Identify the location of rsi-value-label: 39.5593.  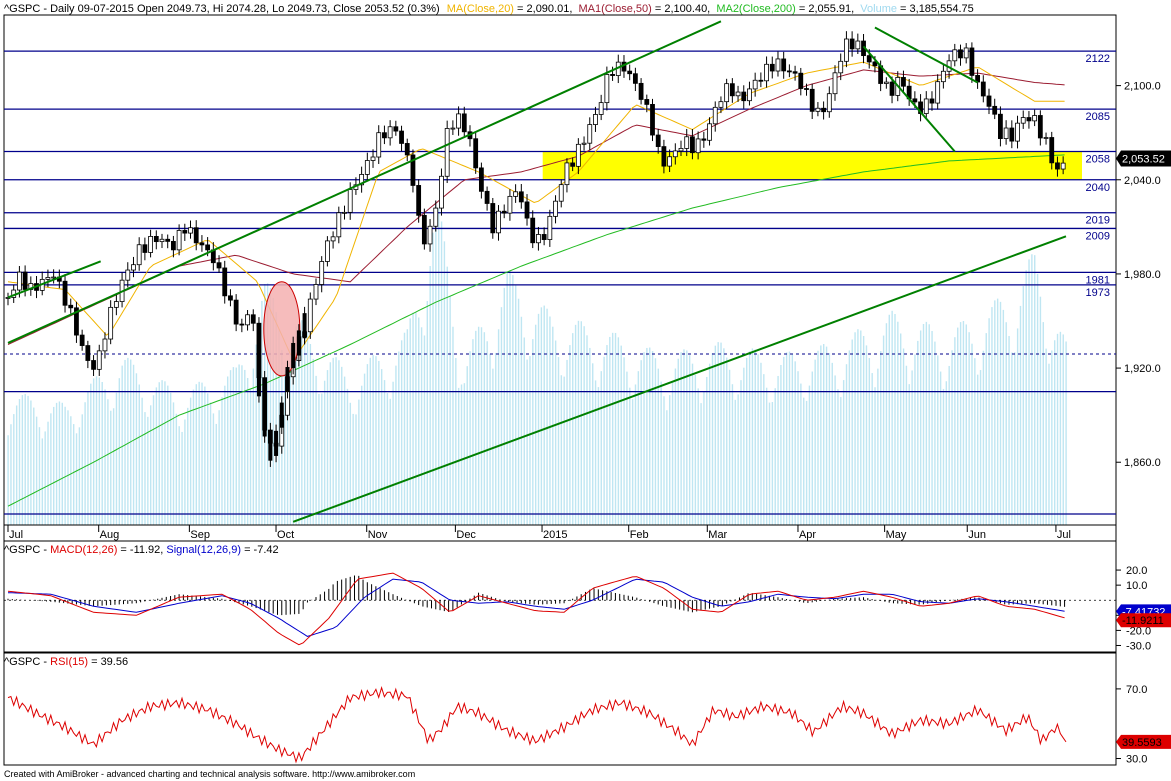
(1142, 743).